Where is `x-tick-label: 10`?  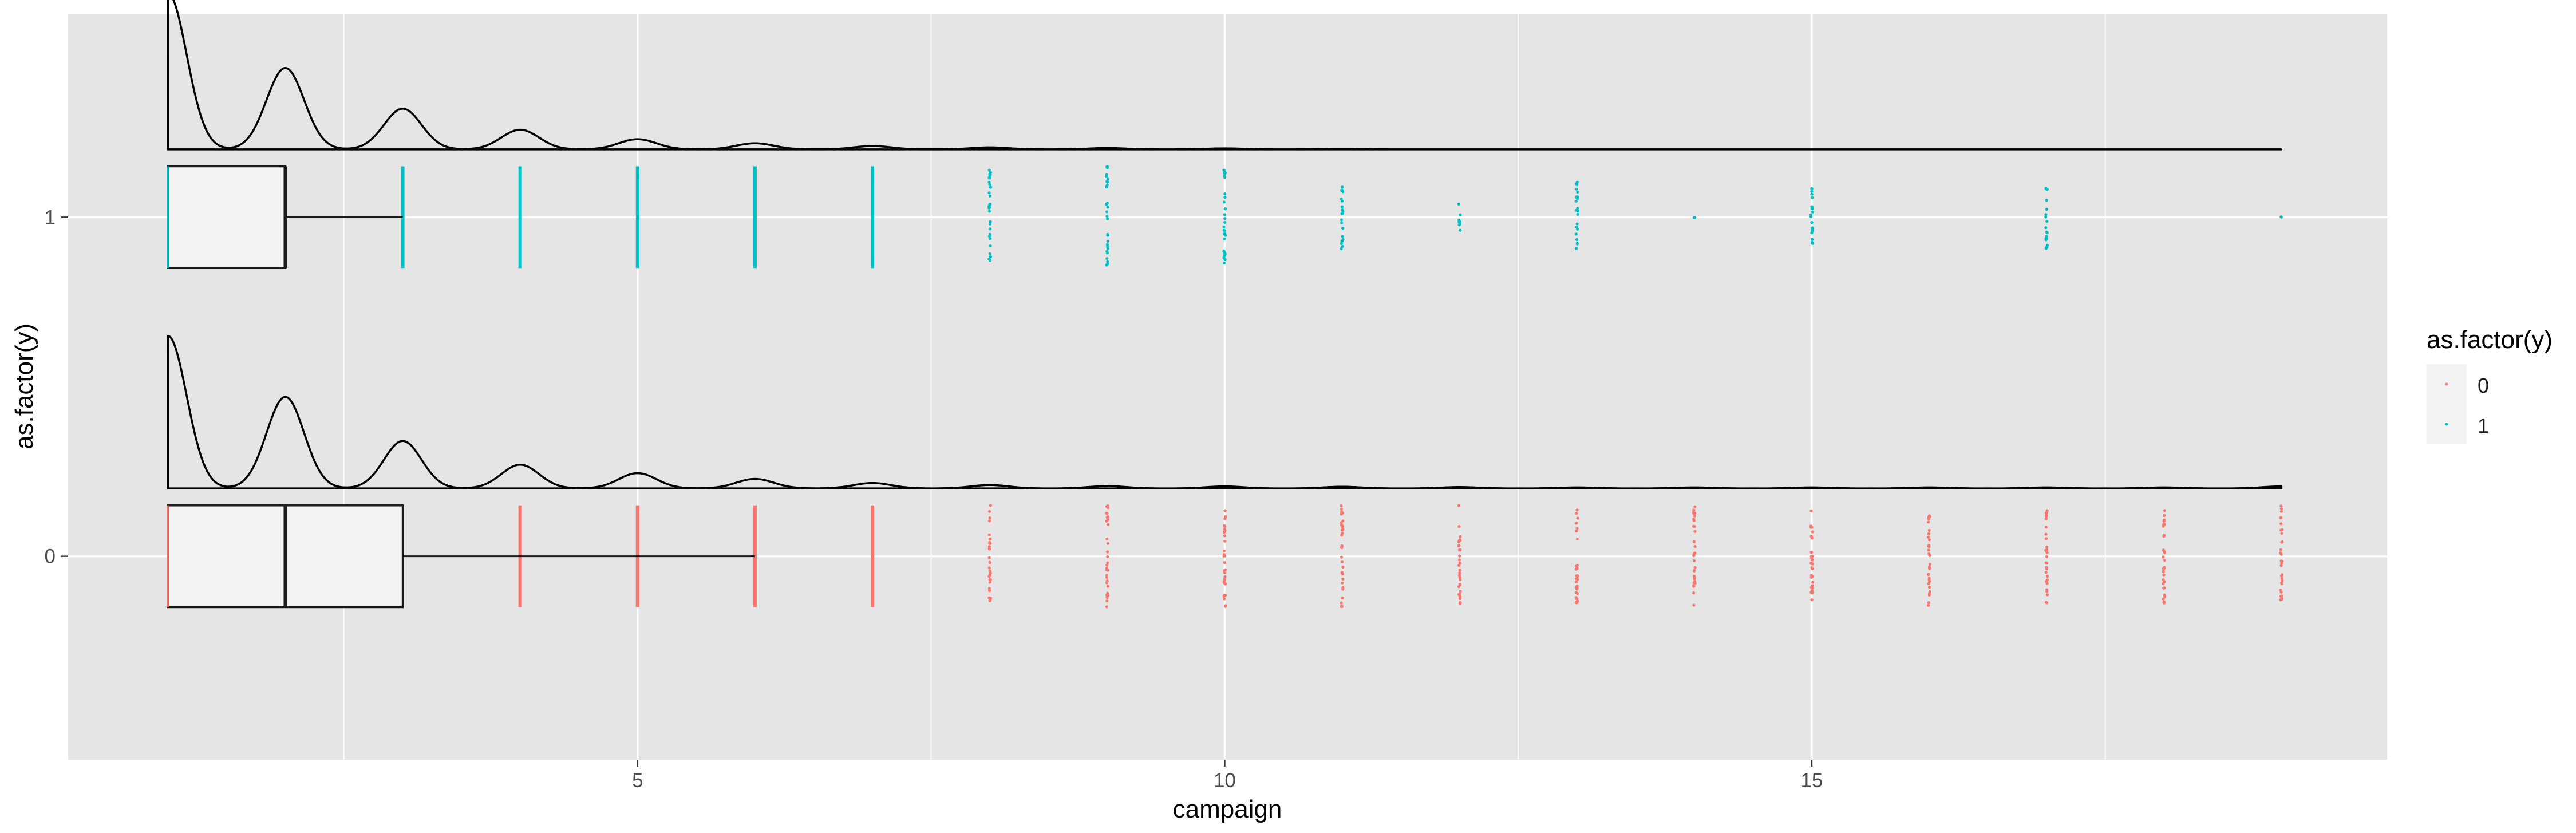 x-tick-label: 10 is located at coordinates (1225, 780).